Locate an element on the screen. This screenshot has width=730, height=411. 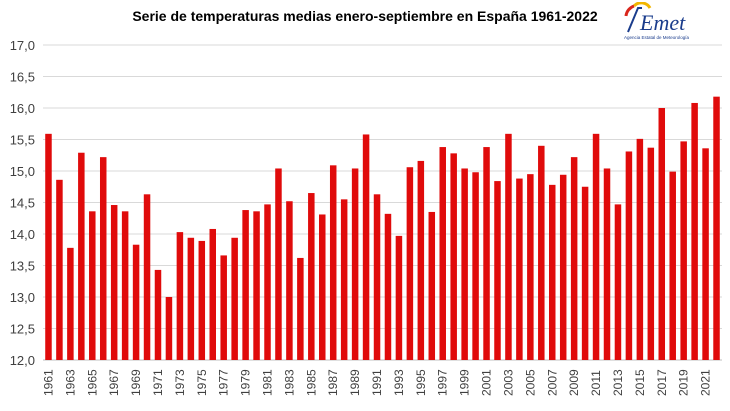
bar-1979 is located at coordinates (245, 285).